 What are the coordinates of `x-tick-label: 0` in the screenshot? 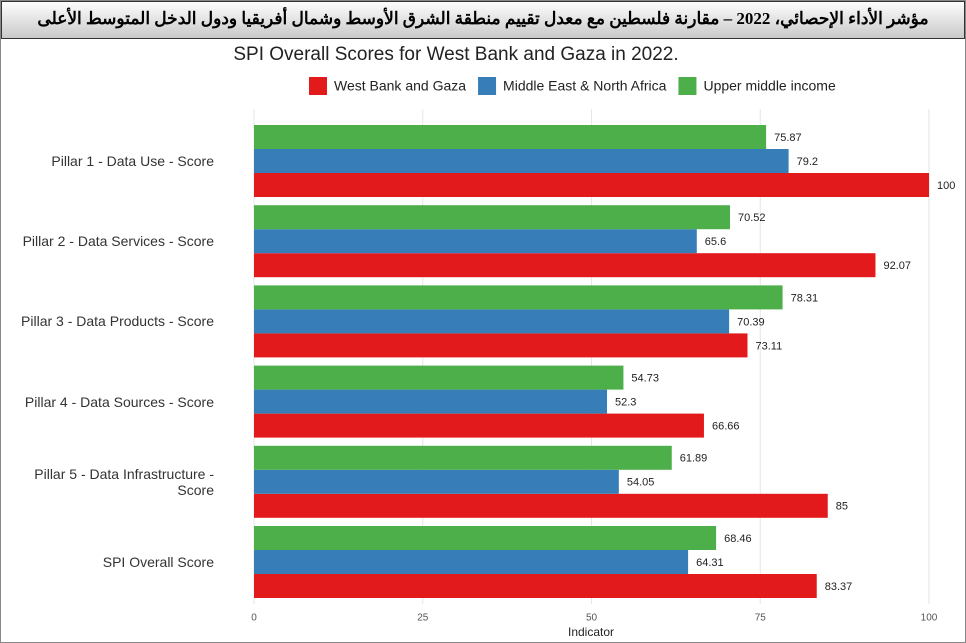 It's located at (254, 618).